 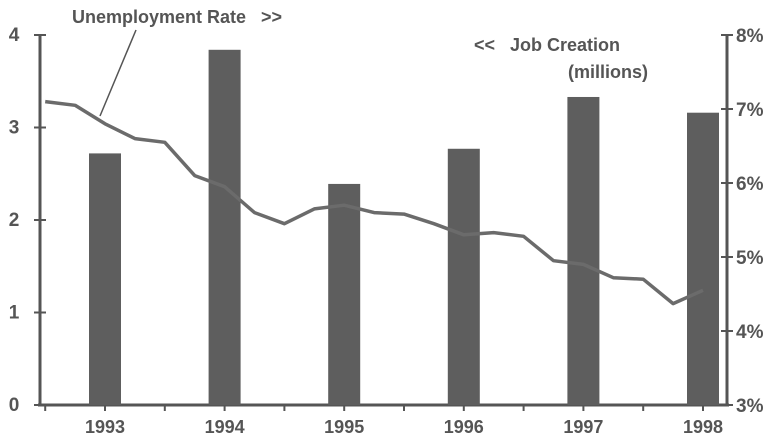 What do you see at coordinates (105, 427) in the screenshot?
I see `x-tick-label-1993: 1993` at bounding box center [105, 427].